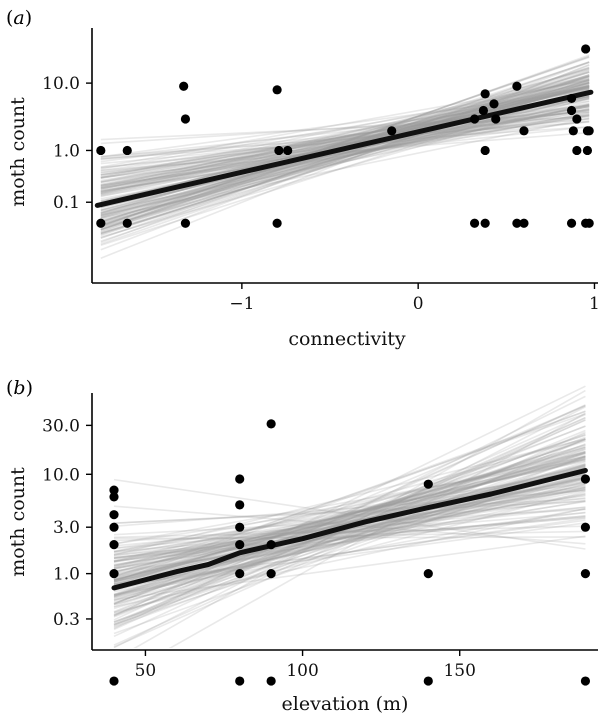 The height and width of the screenshot is (720, 609). I want to click on panel-b-fit-line-group, so click(349, 529).